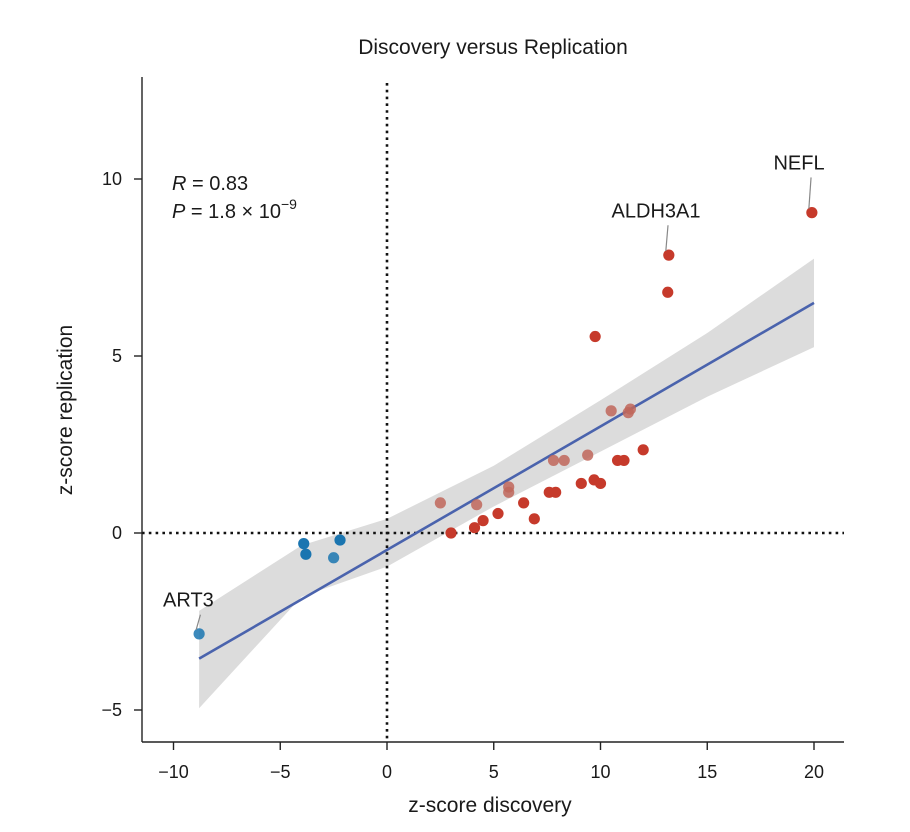  What do you see at coordinates (117, 533) in the screenshot?
I see `y-tick-label: 0` at bounding box center [117, 533].